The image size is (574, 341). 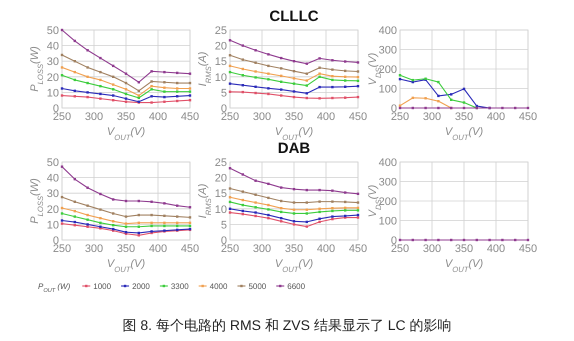 What do you see at coordinates (180, 286) in the screenshot?
I see `legend-label: 3300` at bounding box center [180, 286].